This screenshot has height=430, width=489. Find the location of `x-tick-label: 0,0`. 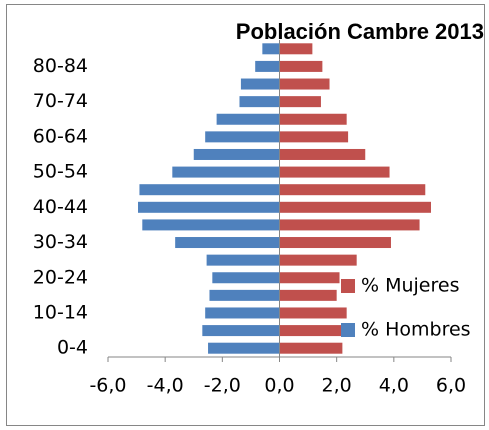

x-tick-label: 0,0 is located at coordinates (279, 386).